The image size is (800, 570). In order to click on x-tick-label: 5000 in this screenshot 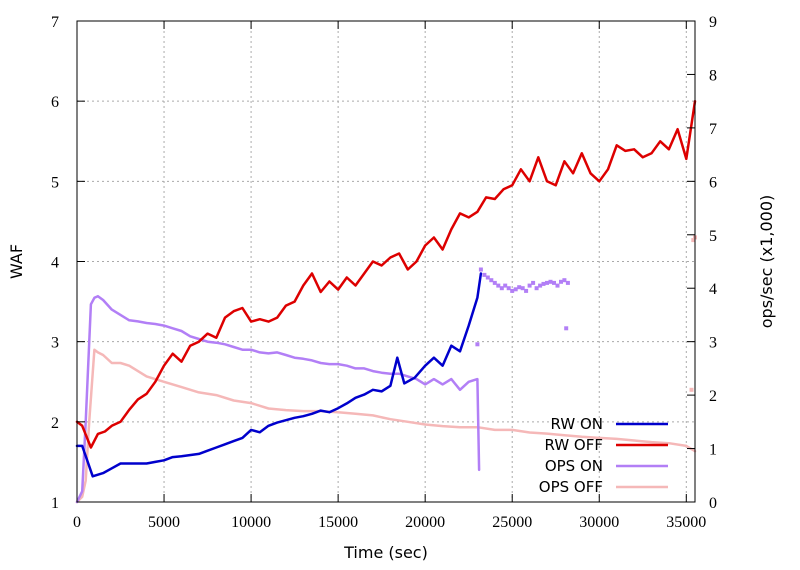, I will do `click(164, 522)`.